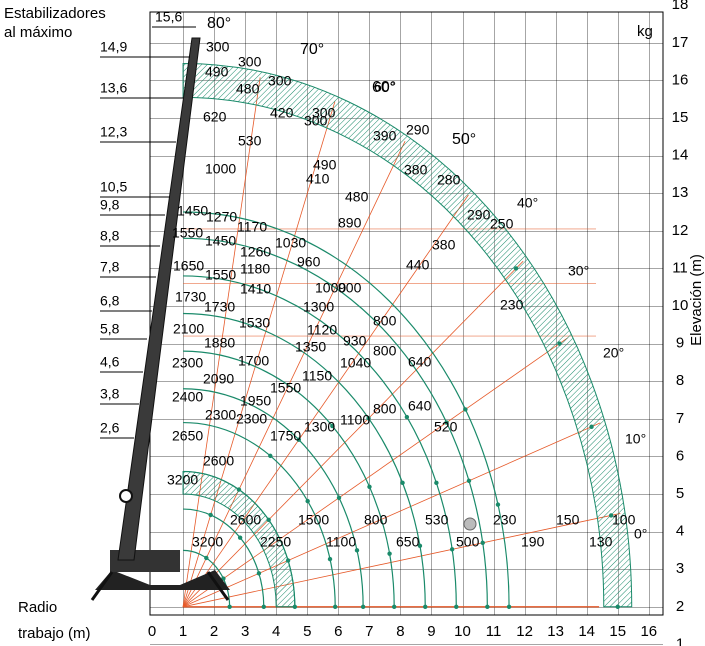 The image size is (705, 646). Describe the element at coordinates (613, 353) in the screenshot. I see `angle-label: 20°` at that location.